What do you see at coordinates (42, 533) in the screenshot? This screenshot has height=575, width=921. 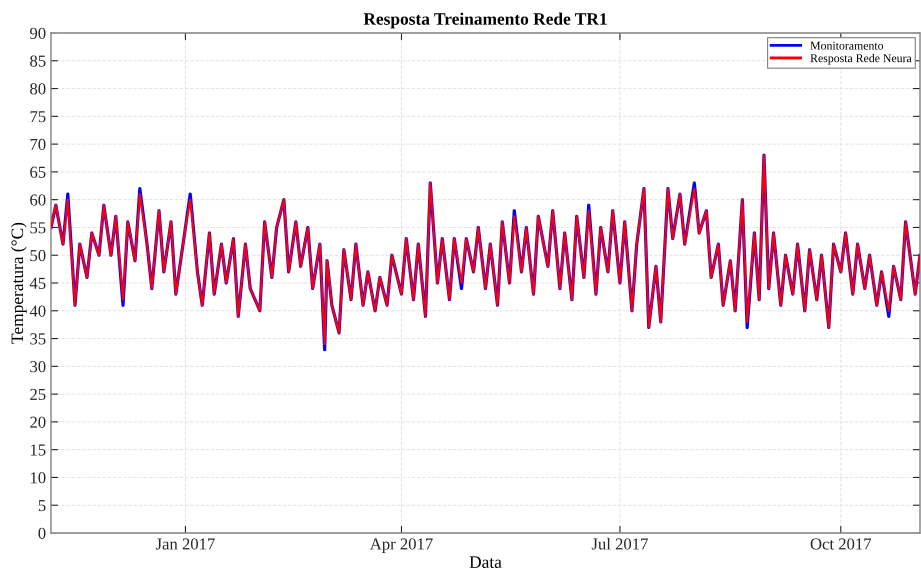 I see `y-tick-label: 0` at bounding box center [42, 533].